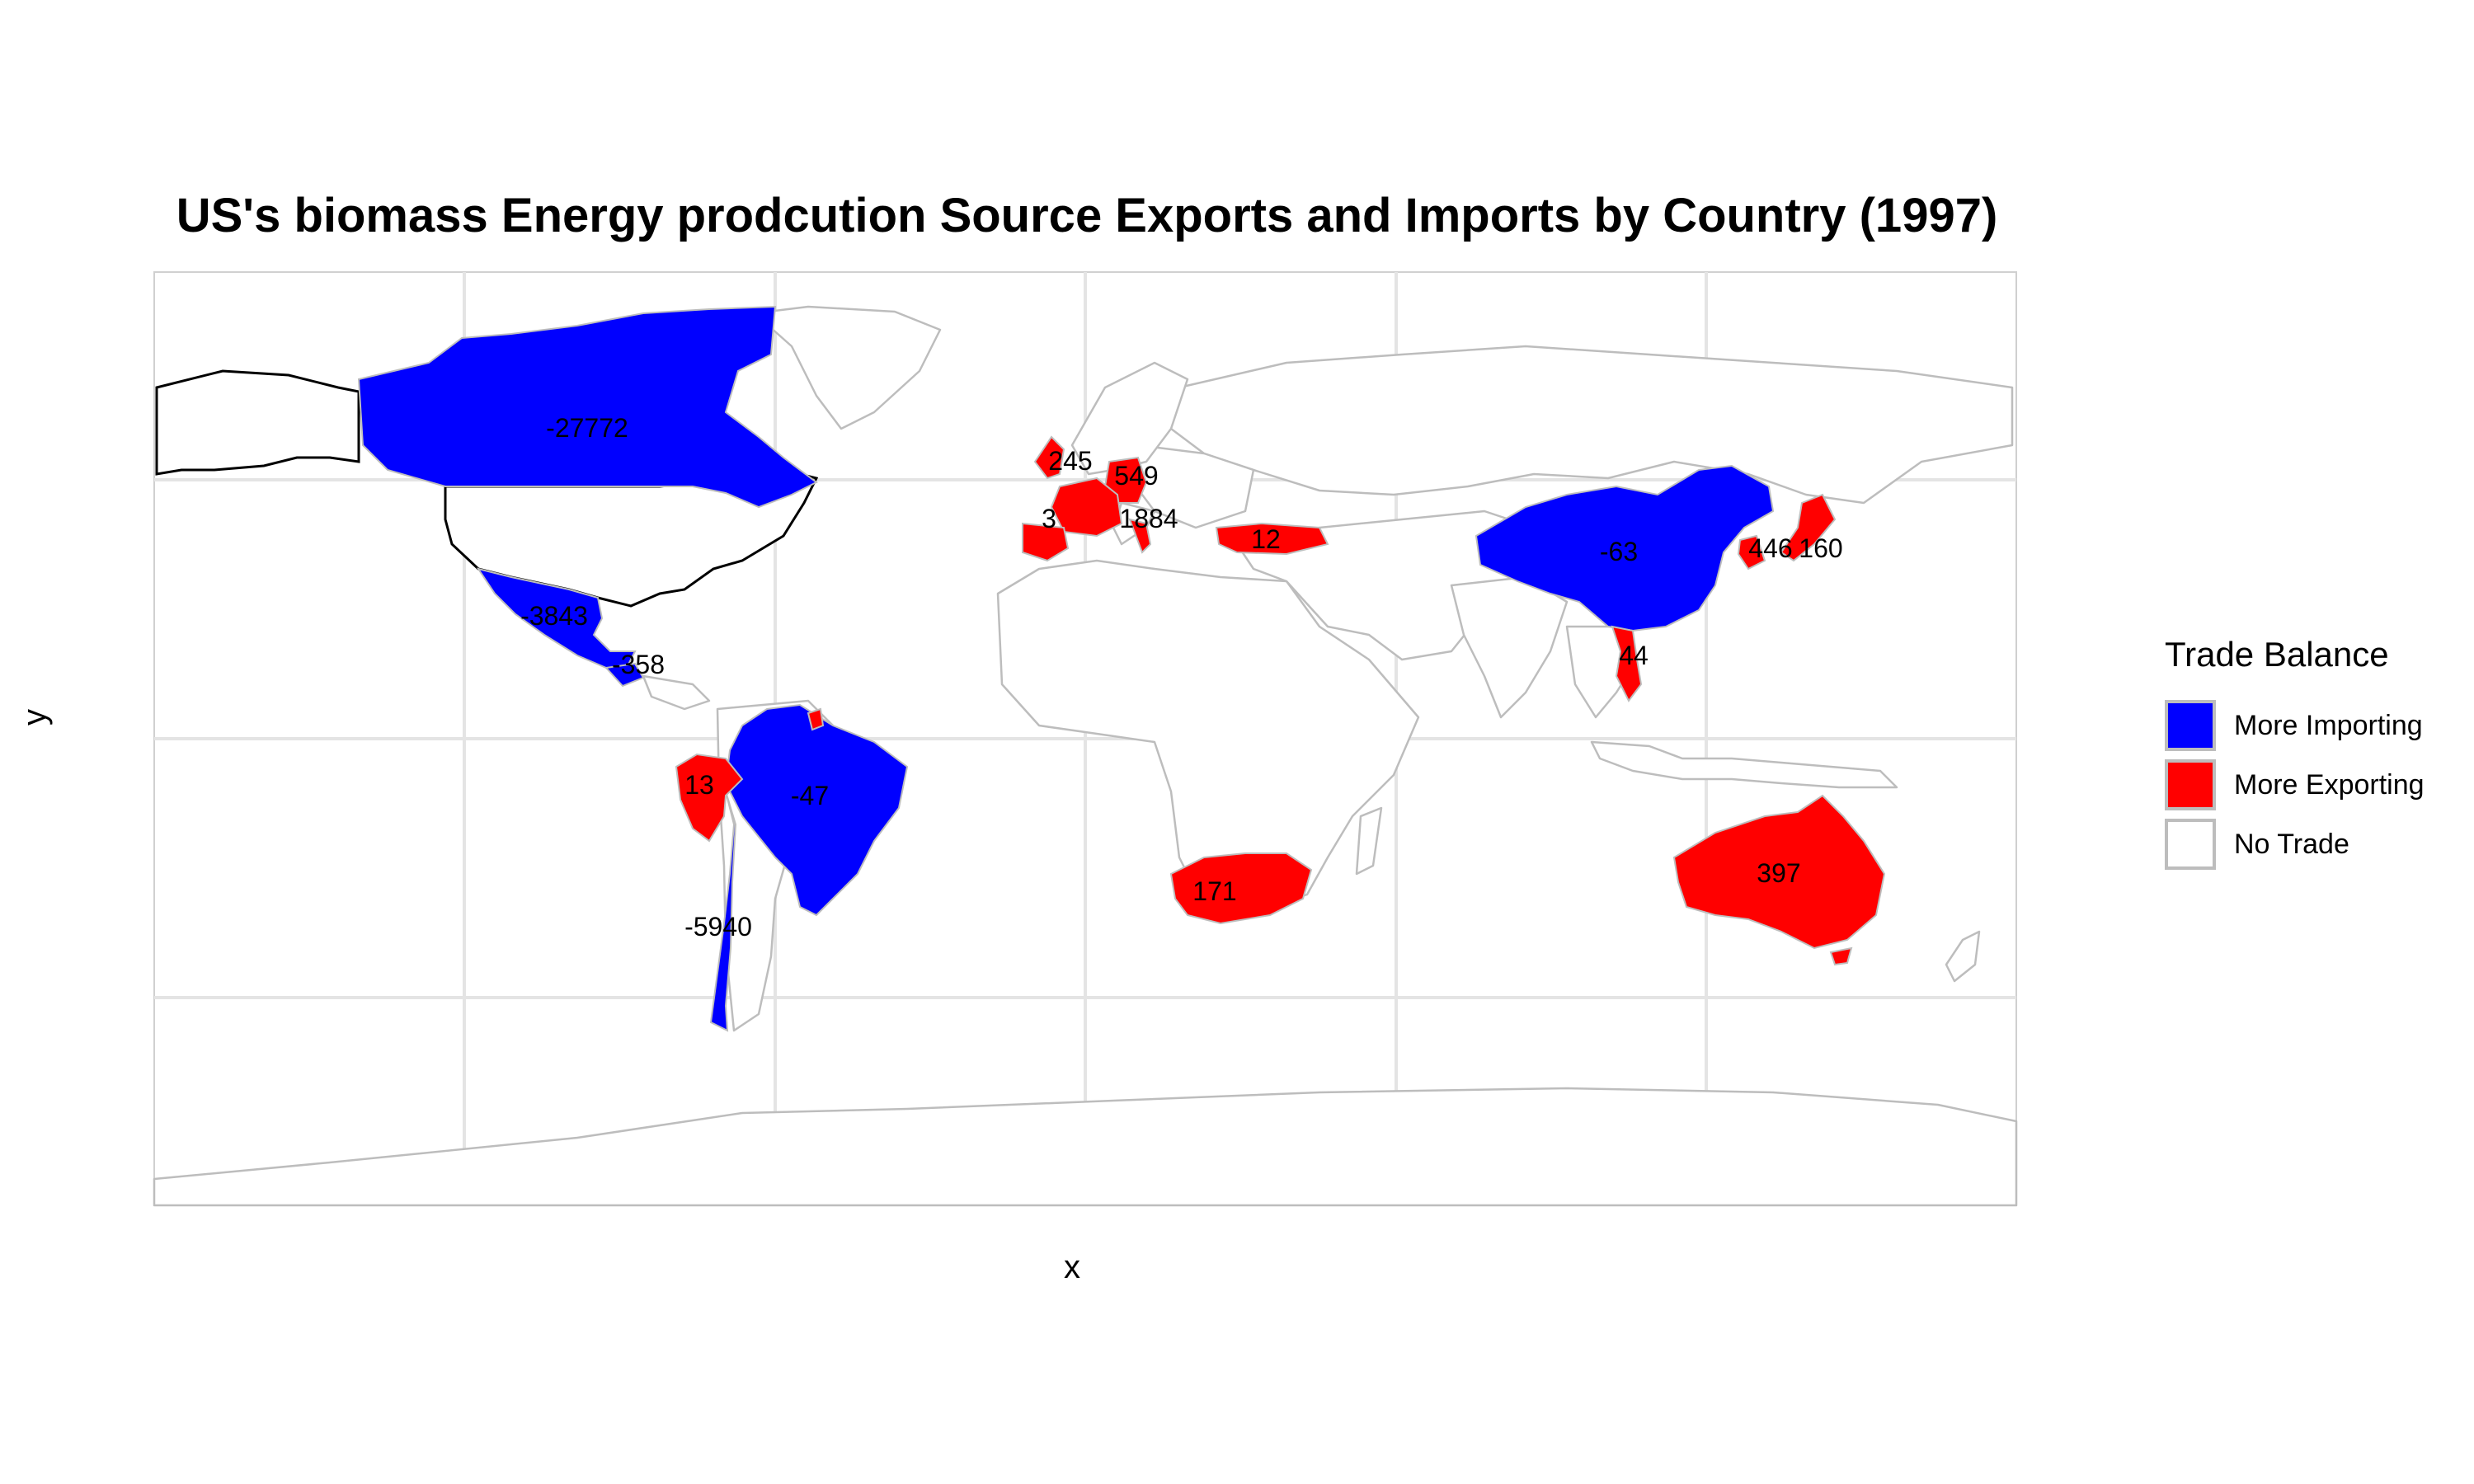 This screenshot has height=1484, width=2474. What do you see at coordinates (1841, 956) in the screenshot?
I see `tasmania-shape` at bounding box center [1841, 956].